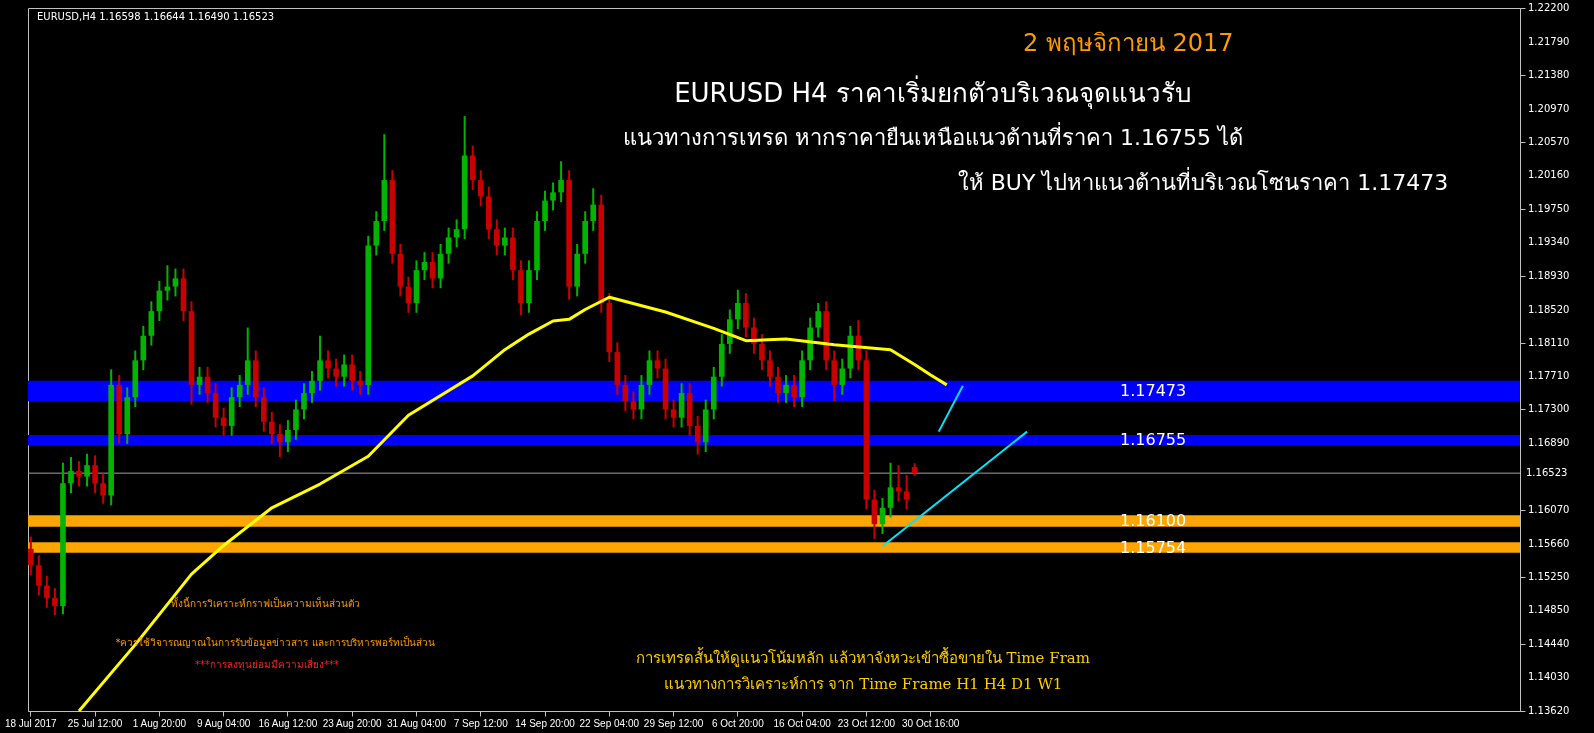 This screenshot has width=1594, height=733. Describe the element at coordinates (738, 723) in the screenshot. I see `x-tick-label: 6 Oct 20:00` at that location.